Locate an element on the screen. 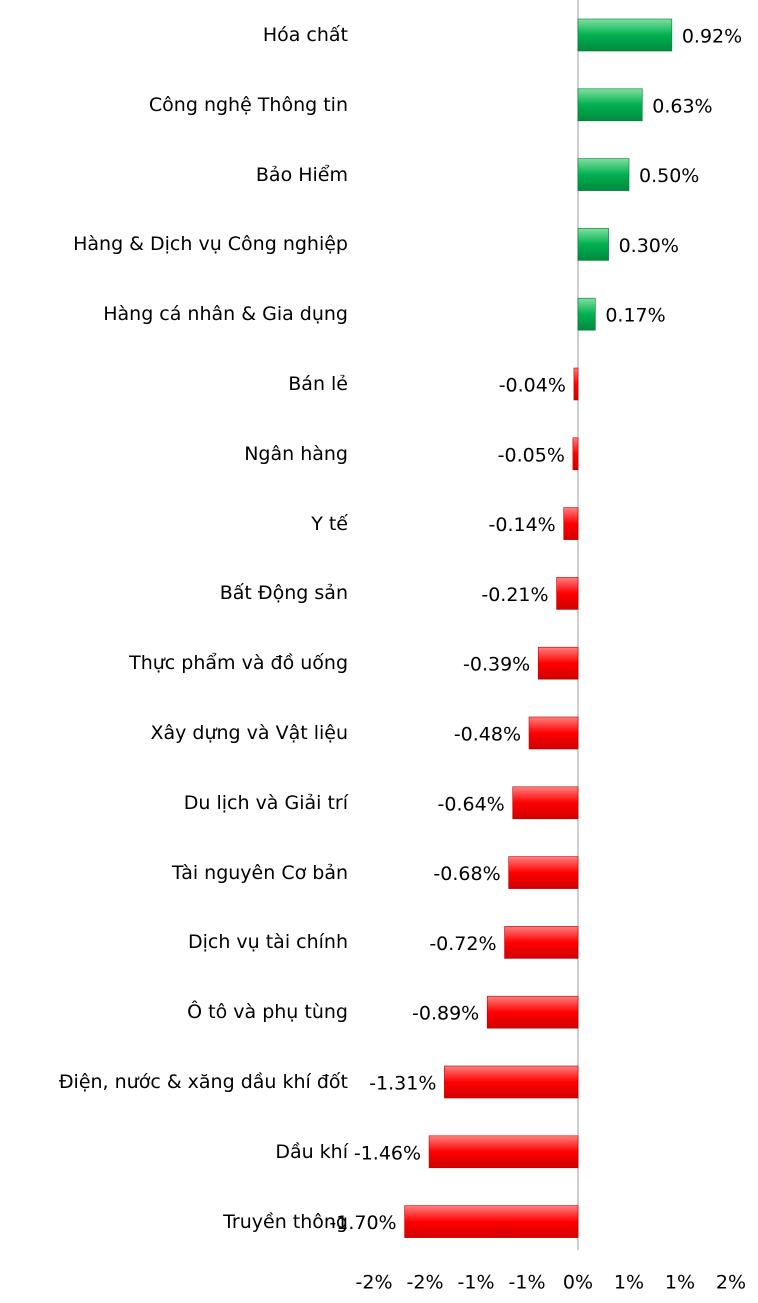 The image size is (758, 1303). category-label: Y tế is located at coordinates (174, 524).